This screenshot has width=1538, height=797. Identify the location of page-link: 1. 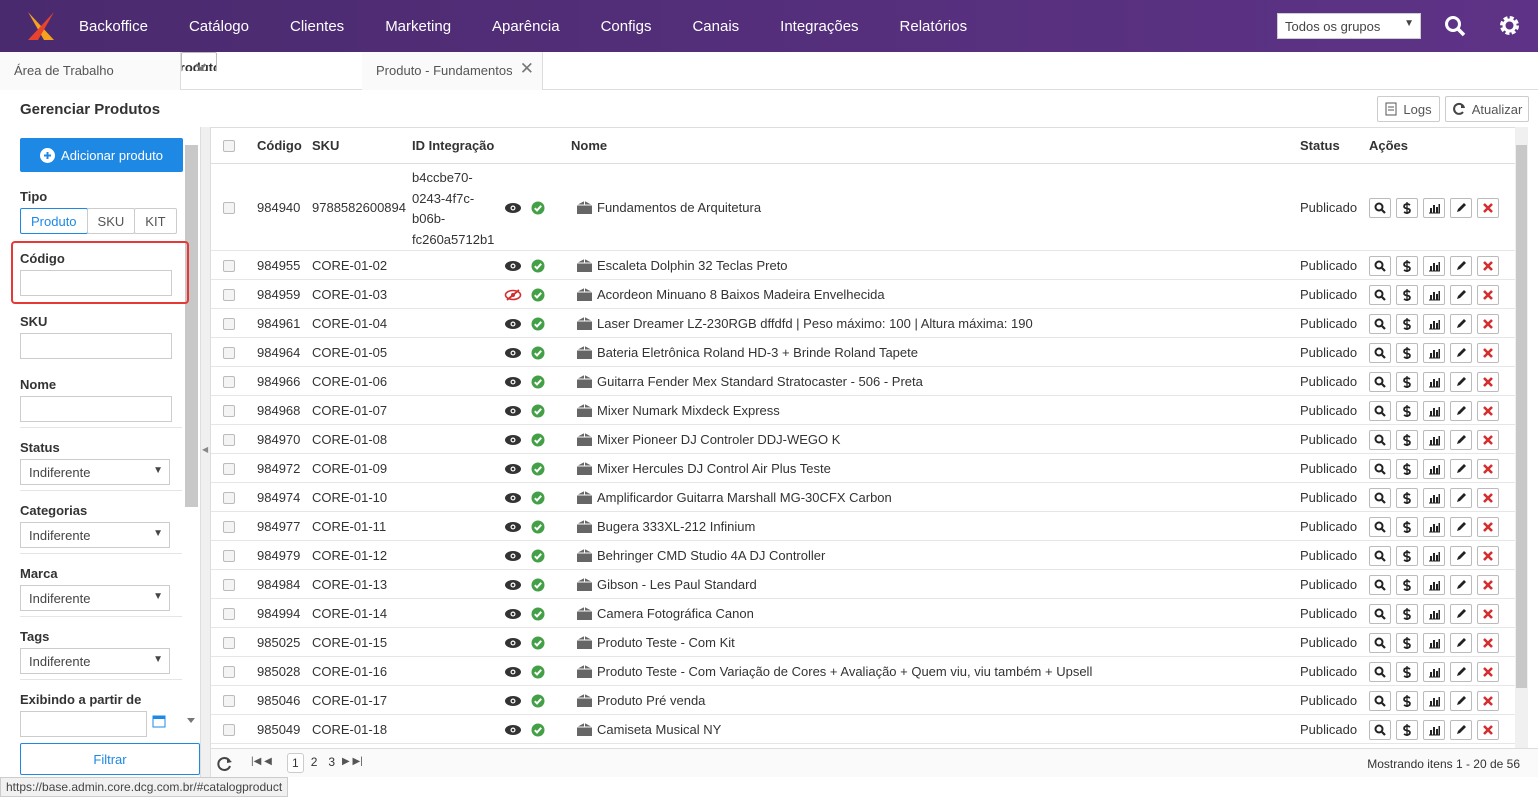
(295, 763).